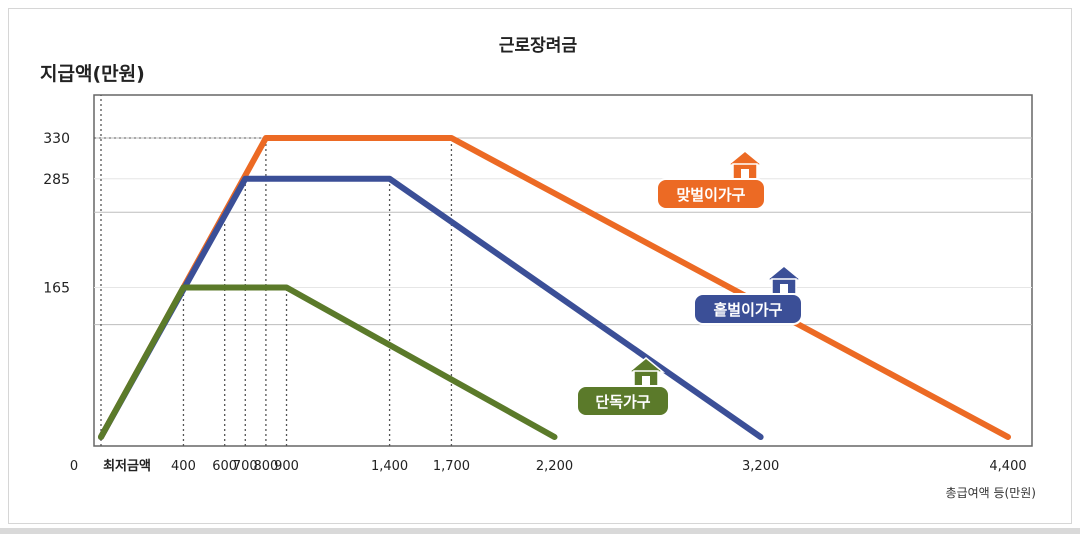 This screenshot has height=534, width=1080. I want to click on series-label: 맞벌이가구, so click(710, 195).